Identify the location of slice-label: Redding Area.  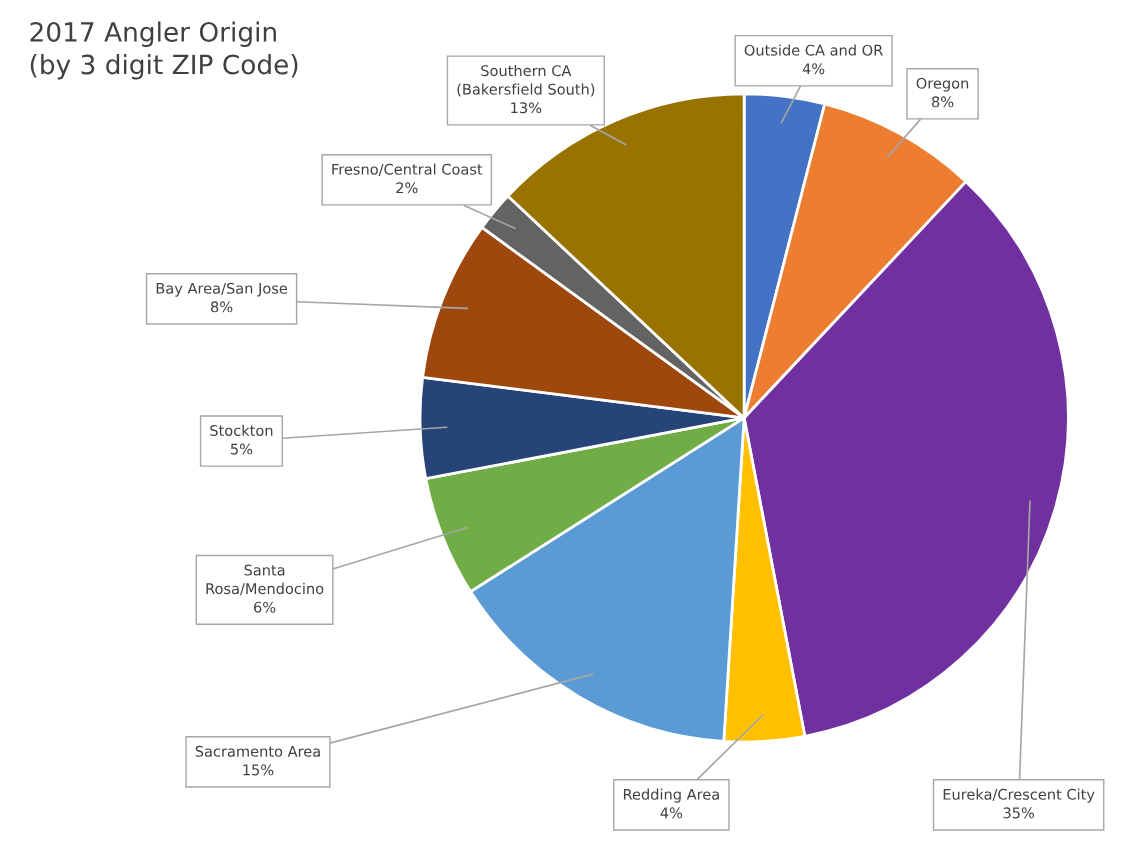
(671, 795).